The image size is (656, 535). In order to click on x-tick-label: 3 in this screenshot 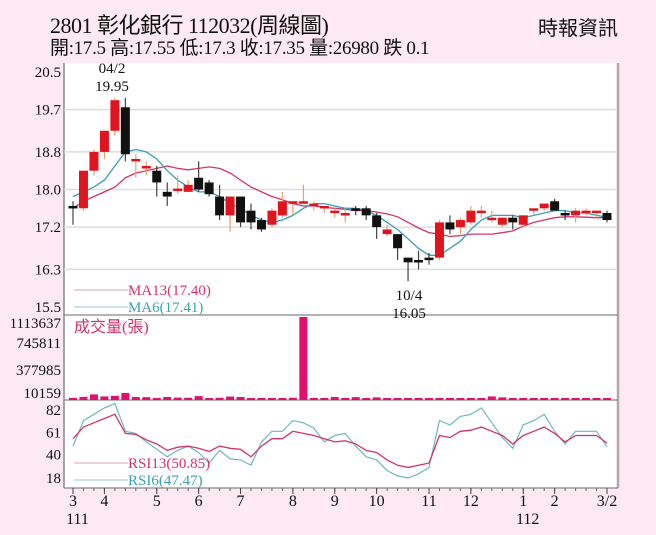, I will do `click(73, 501)`.